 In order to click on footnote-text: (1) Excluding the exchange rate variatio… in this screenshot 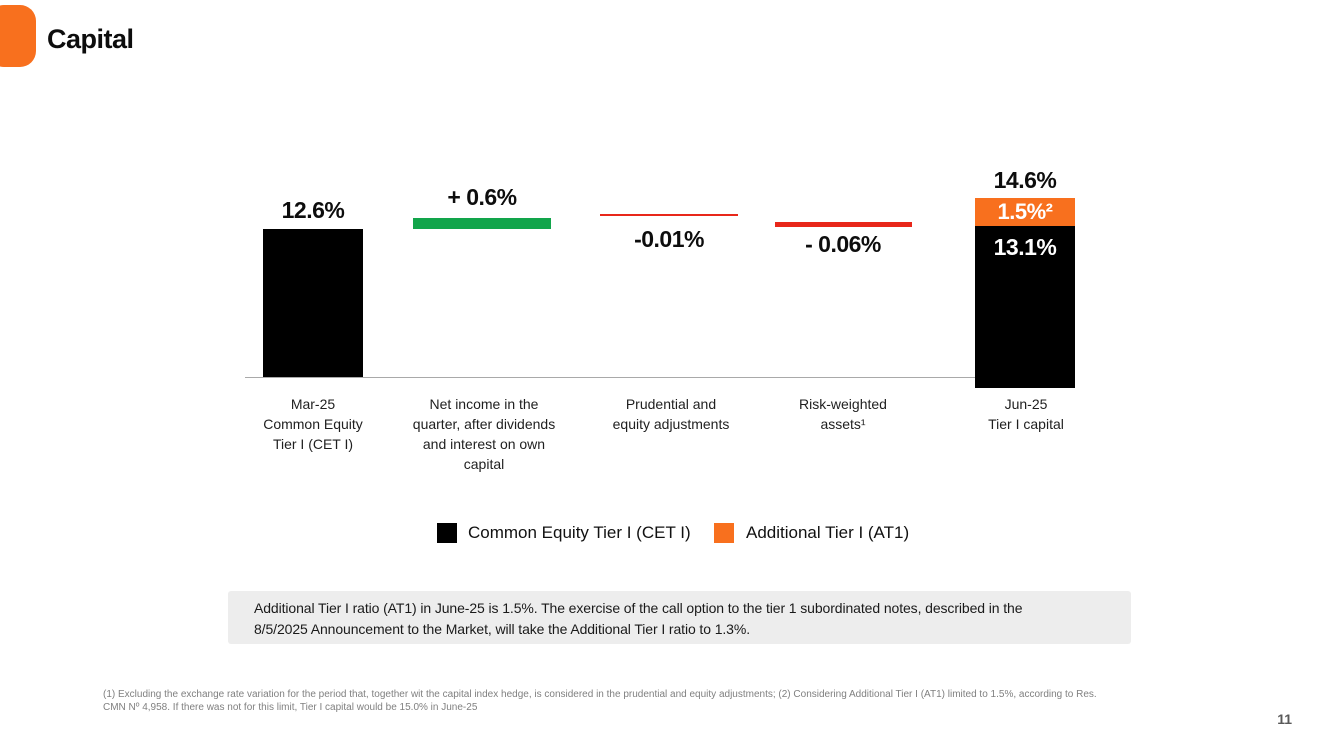, I will do `click(600, 701)`.